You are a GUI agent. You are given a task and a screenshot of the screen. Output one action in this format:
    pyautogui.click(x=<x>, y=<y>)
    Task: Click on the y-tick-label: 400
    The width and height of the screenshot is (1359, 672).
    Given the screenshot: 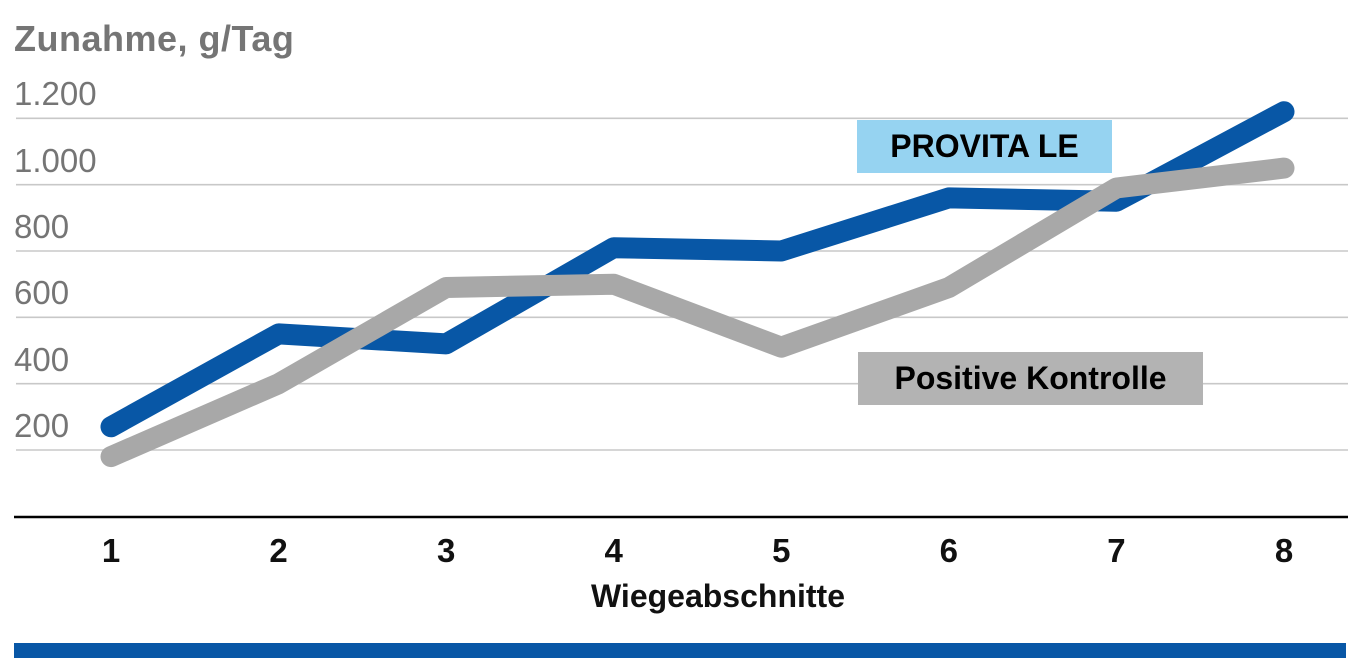 What is the action you would take?
    pyautogui.click(x=42, y=359)
    